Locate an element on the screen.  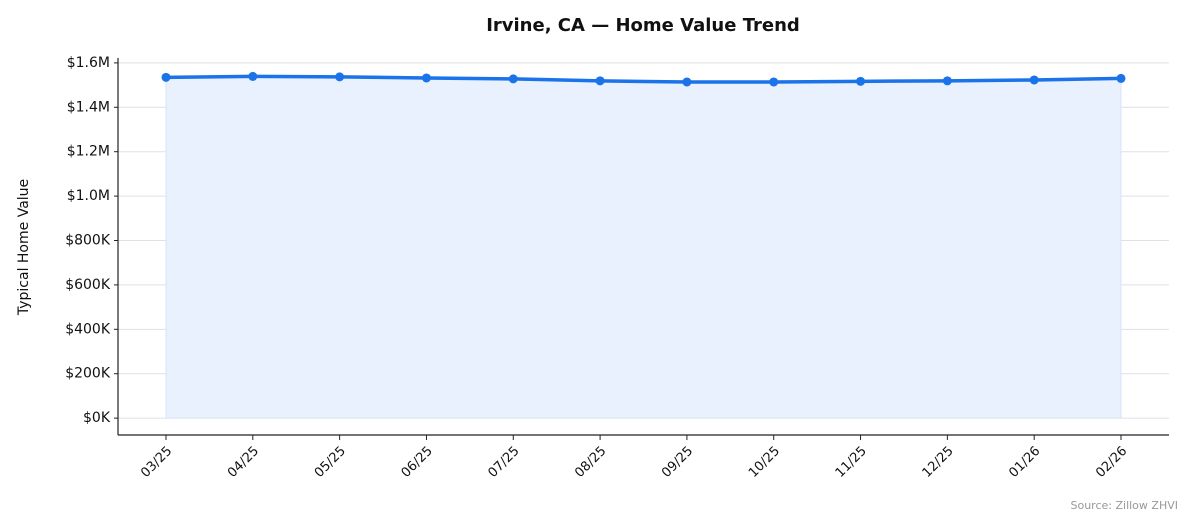
x-tick-label: 02/26 is located at coordinates (1111, 462).